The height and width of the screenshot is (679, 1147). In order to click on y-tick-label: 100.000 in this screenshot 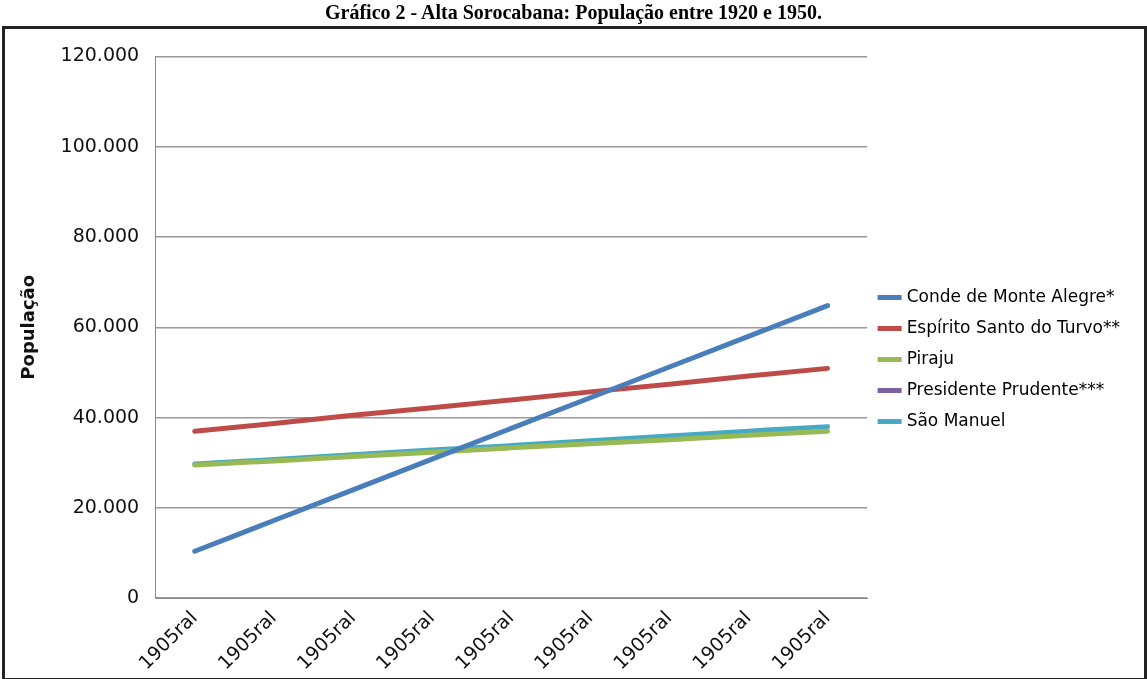, I will do `click(100, 144)`.